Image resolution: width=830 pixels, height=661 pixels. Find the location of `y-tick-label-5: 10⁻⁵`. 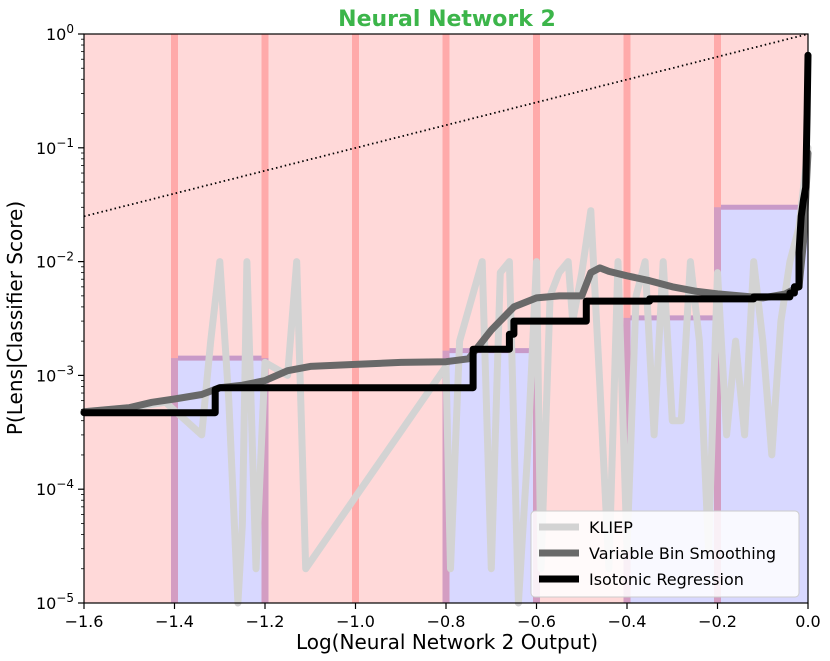

y-tick-label-5: 10⁻⁵ is located at coordinates (55, 602).